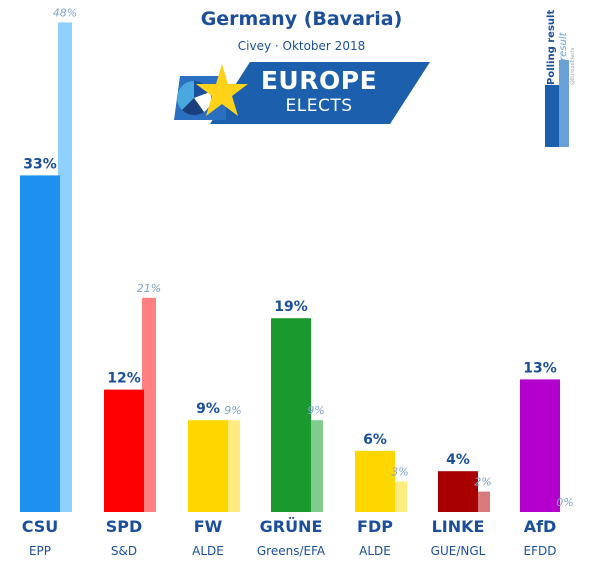  I want to click on chart-title: Germany (Bavaria), so click(301, 19).